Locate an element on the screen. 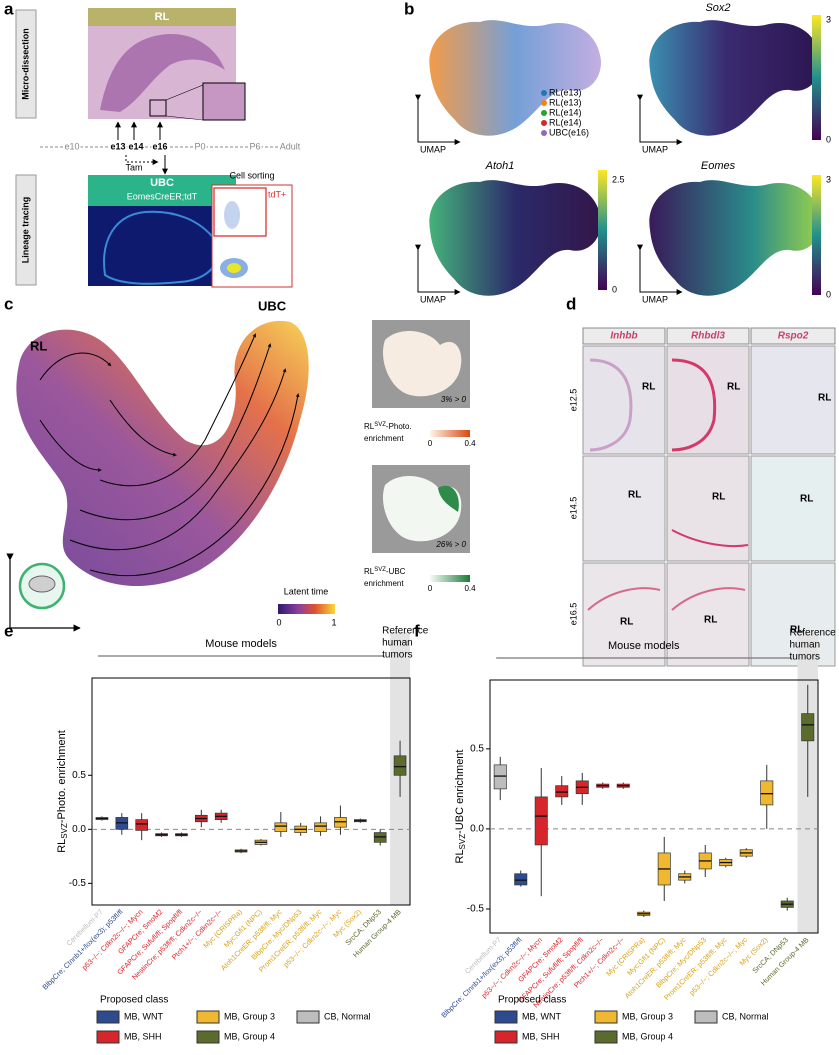  umap-axes is located at coordinates (438, 269).